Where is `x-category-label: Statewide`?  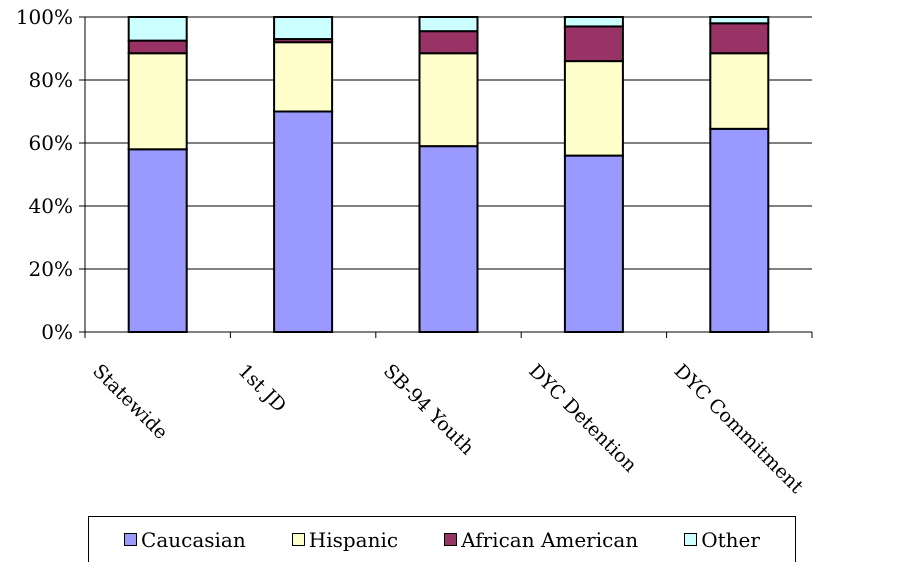 x-category-label: Statewide is located at coordinates (130, 402).